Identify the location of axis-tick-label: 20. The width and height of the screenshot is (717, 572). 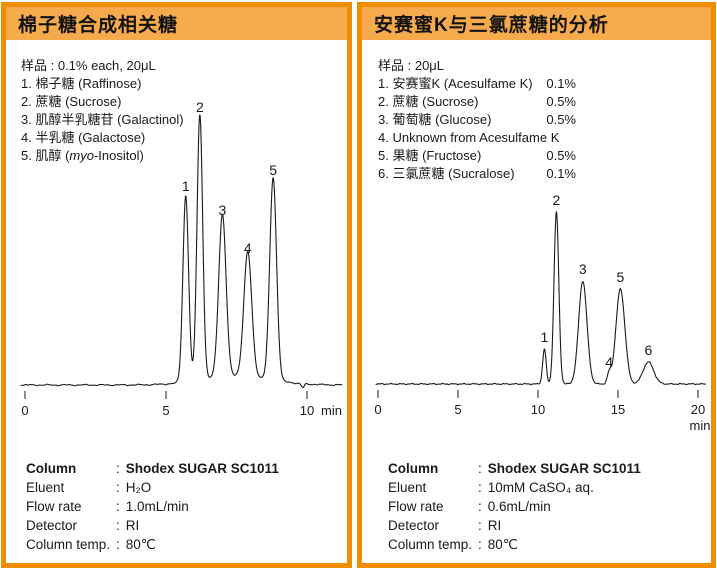
(698, 409).